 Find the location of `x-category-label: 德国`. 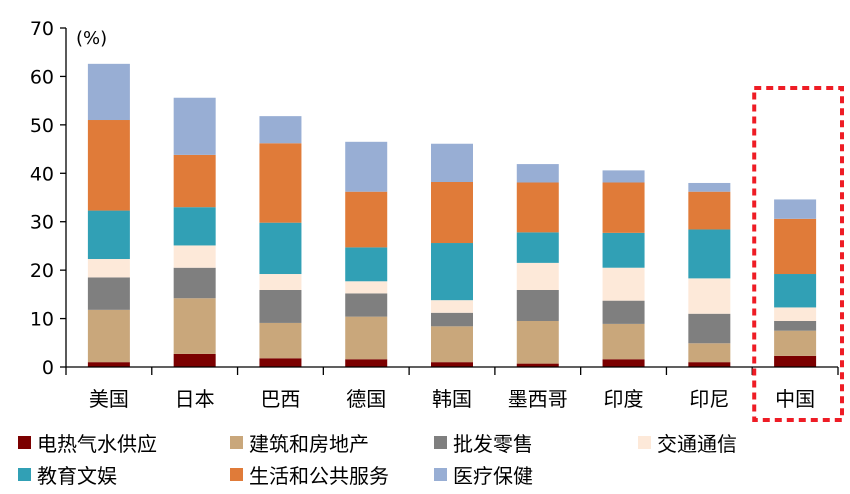

x-category-label: 德国 is located at coordinates (366, 399).